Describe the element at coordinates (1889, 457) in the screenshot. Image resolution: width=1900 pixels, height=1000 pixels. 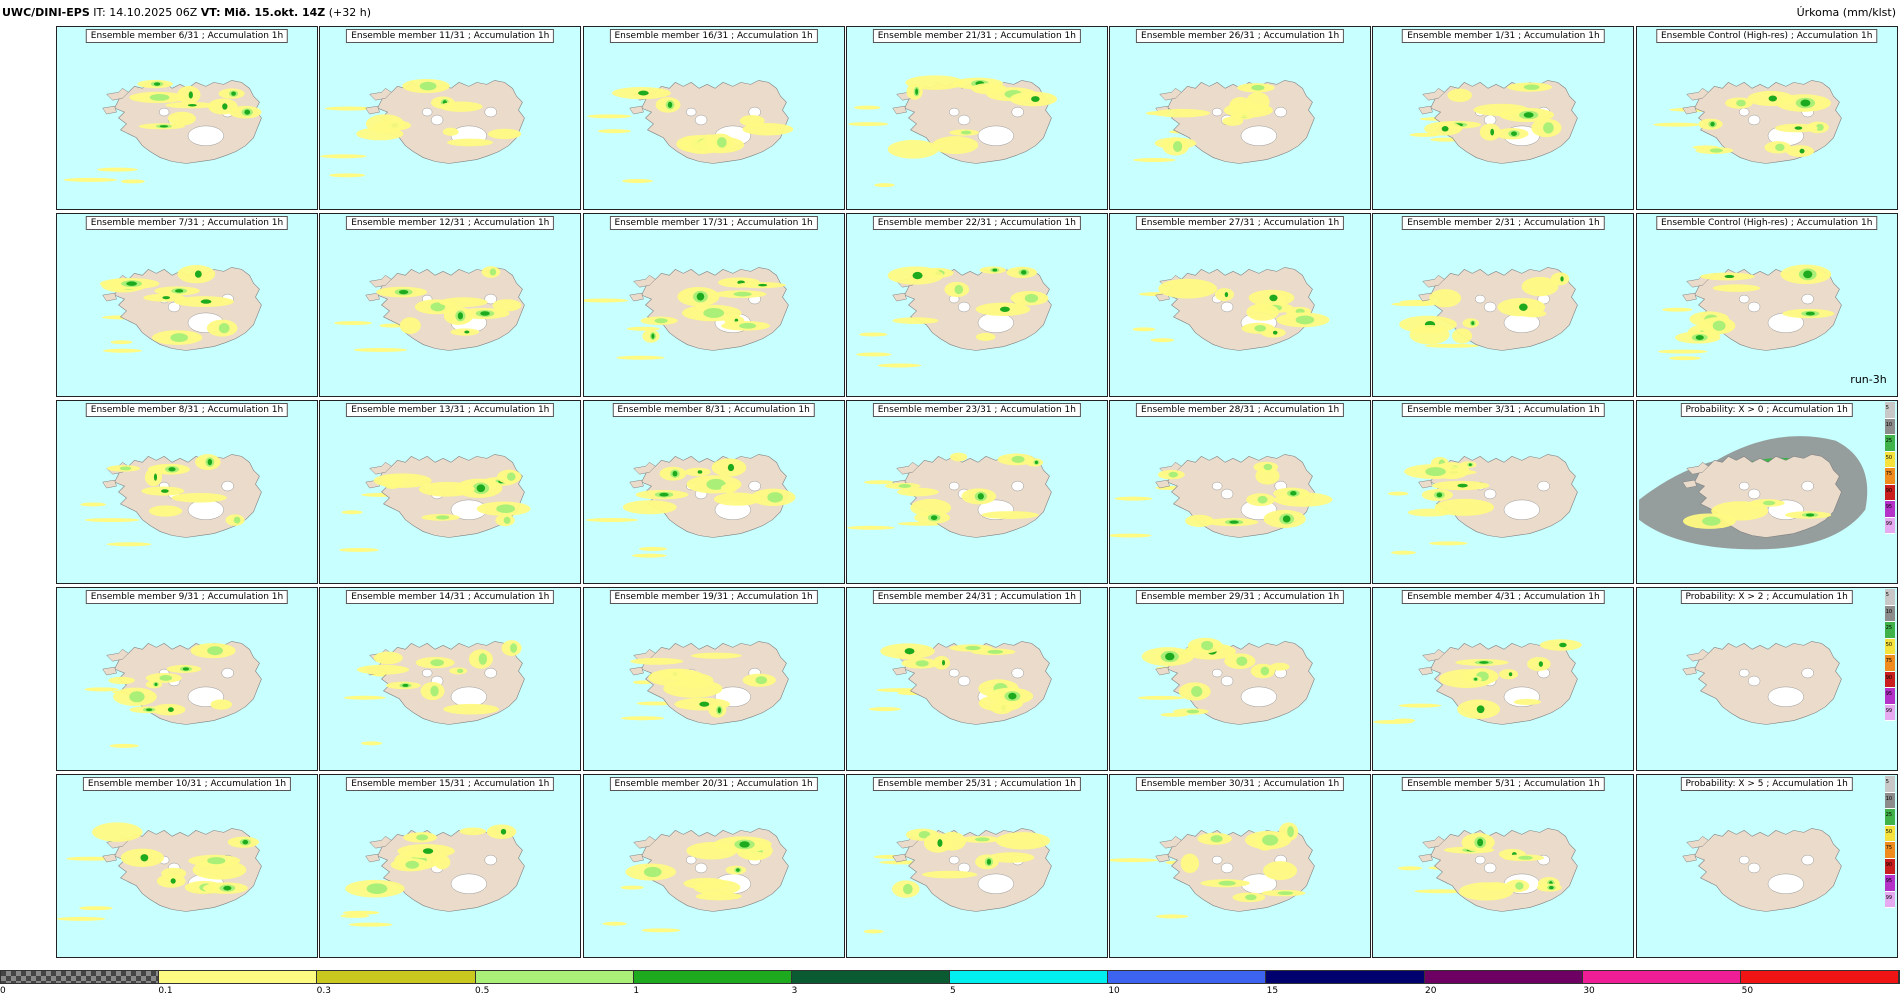
I see `prob-scale-label: 50` at that location.